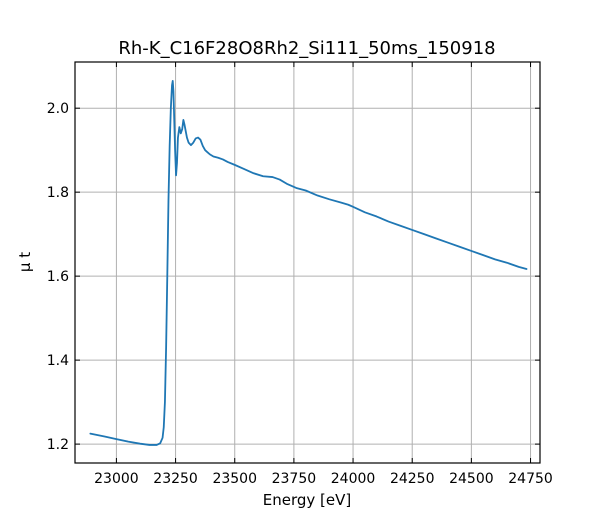  I want to click on y-tick-label: 1.8, so click(58, 193).